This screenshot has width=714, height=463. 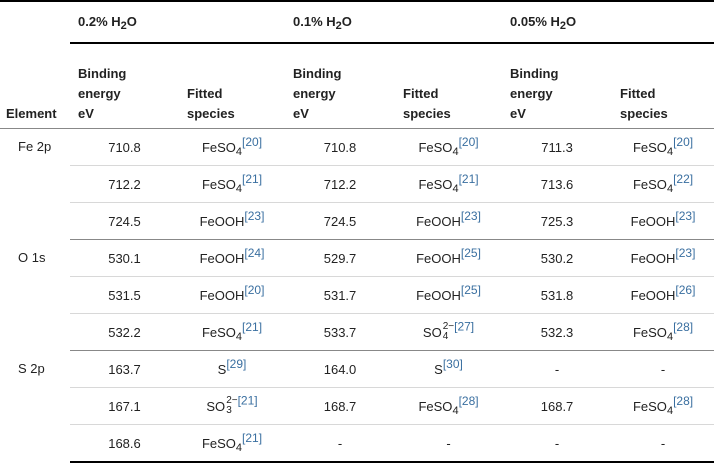 I want to click on header-group-2: 0.05% H2O, so click(x=543, y=23).